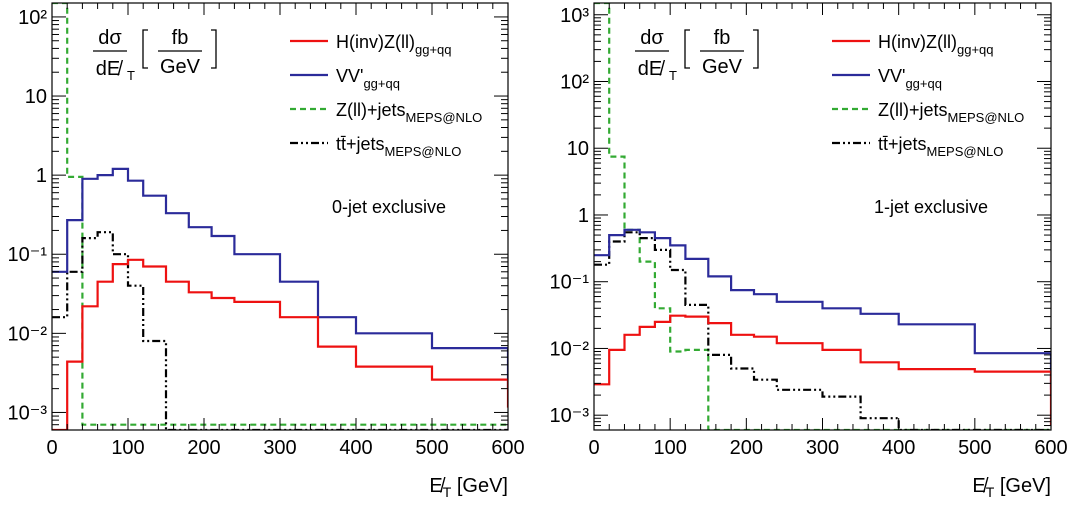 This screenshot has width=1079, height=507. Describe the element at coordinates (822, 309) in the screenshot. I see `series-line-vv` at that location.